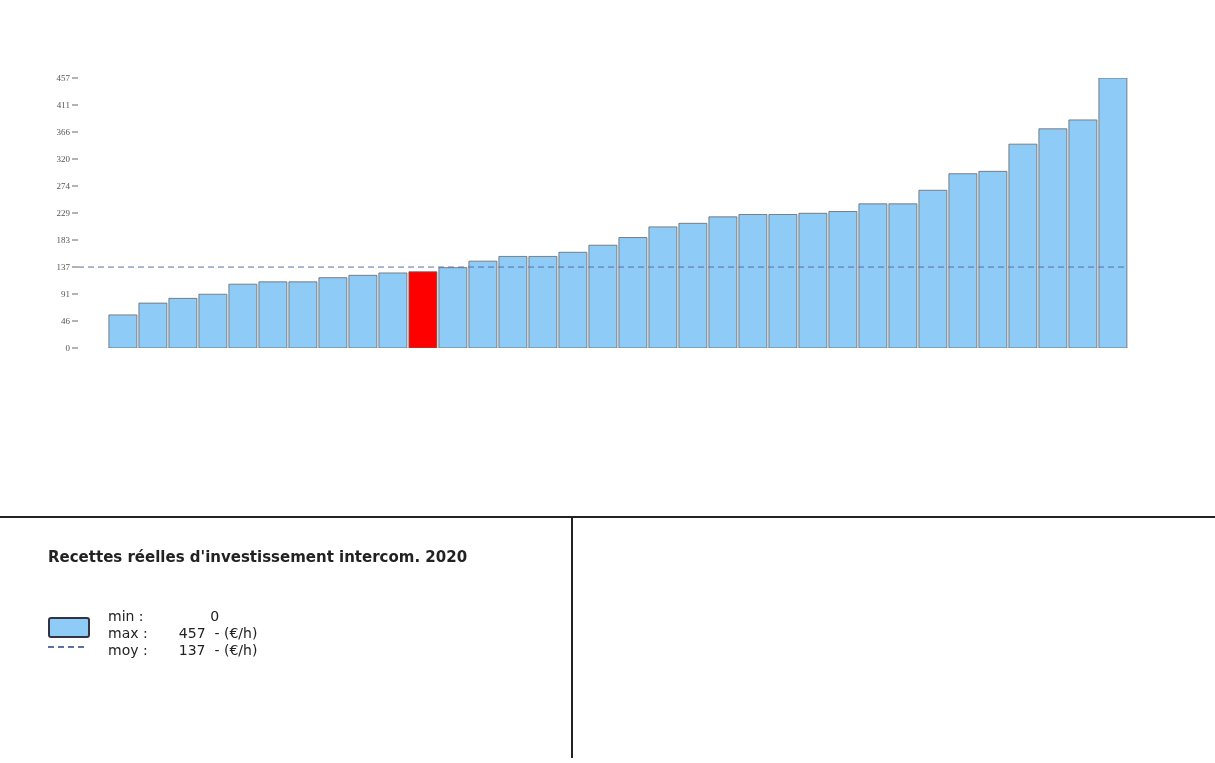 The image size is (1215, 763). What do you see at coordinates (63, 267) in the screenshot?
I see `y-tick-label: 137` at bounding box center [63, 267].